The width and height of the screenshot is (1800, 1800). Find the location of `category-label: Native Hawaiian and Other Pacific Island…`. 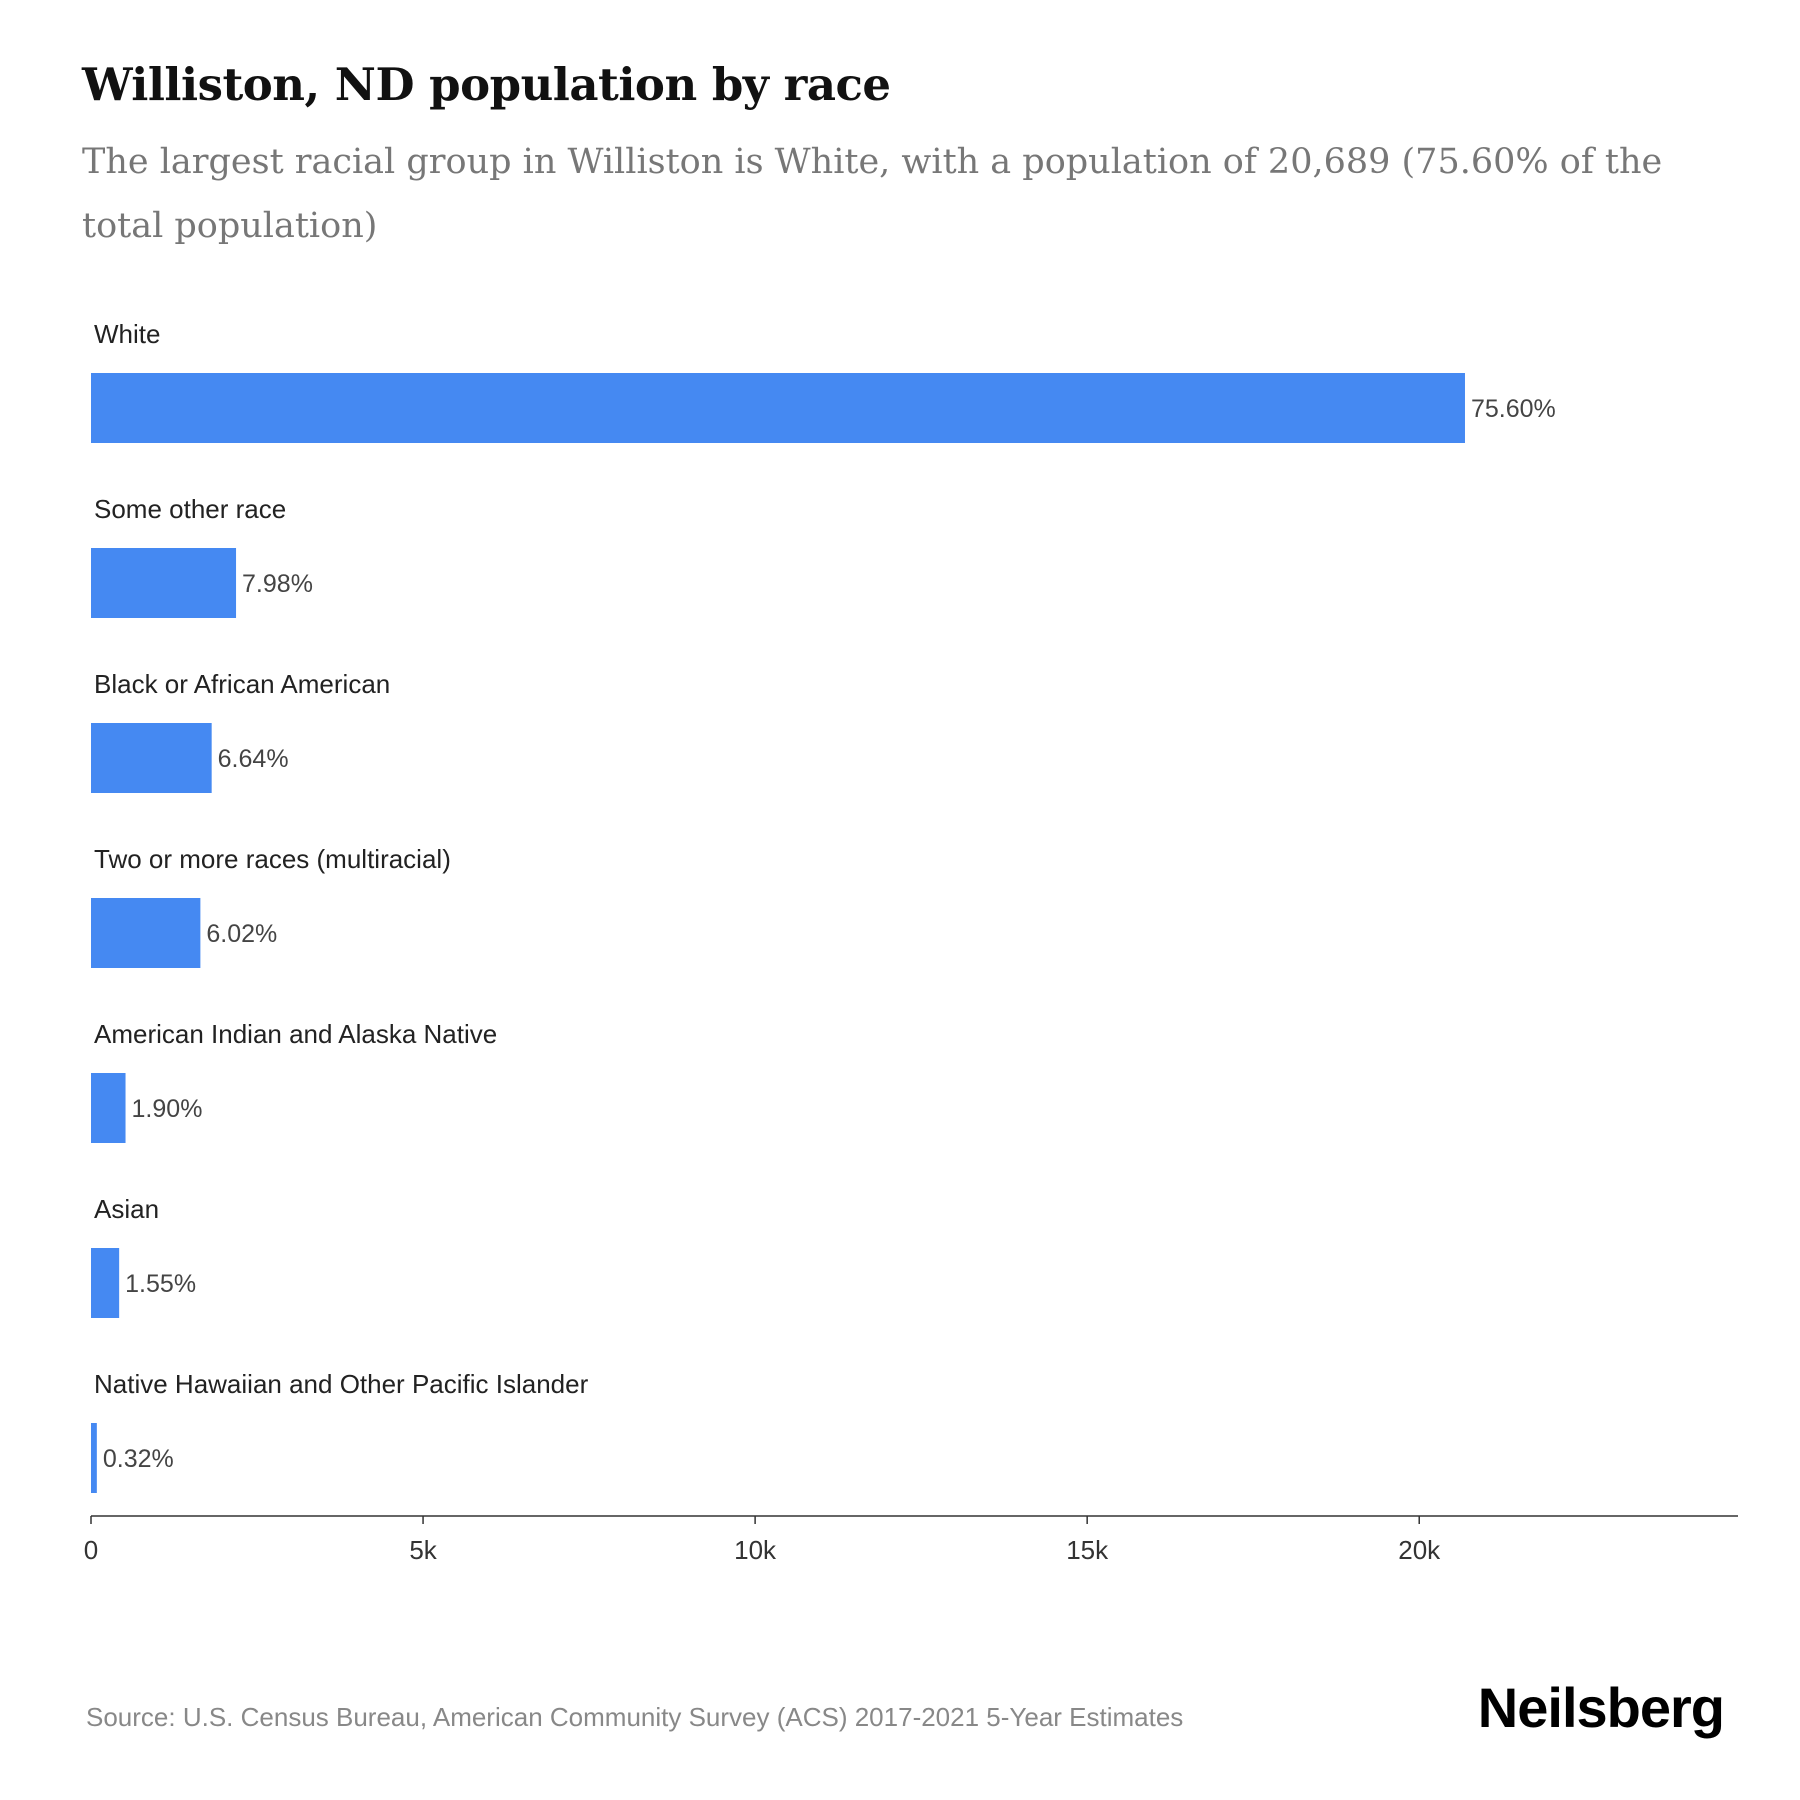

category-label: Native Hawaiian and Other Pacific Island… is located at coordinates (341, 1384).